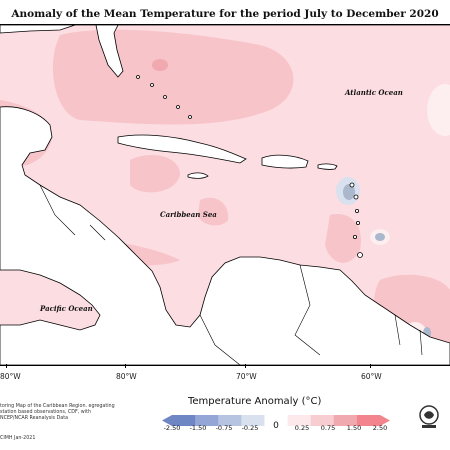  I want to click on legend-label: 0.75, so click(328, 428).